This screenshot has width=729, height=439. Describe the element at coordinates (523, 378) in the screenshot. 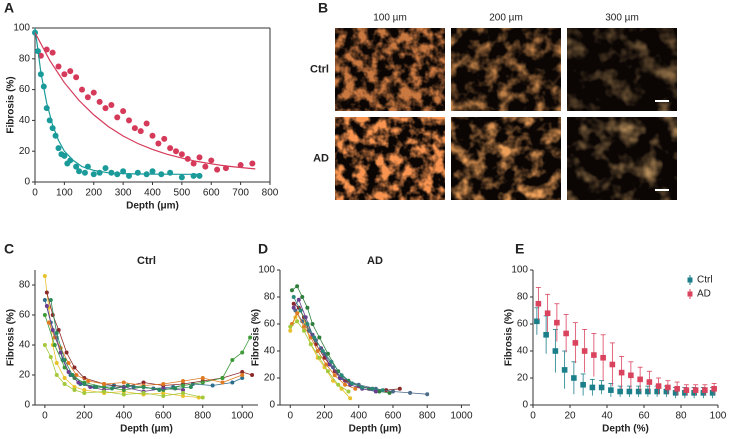

I see `y-tick-label: 20` at that location.